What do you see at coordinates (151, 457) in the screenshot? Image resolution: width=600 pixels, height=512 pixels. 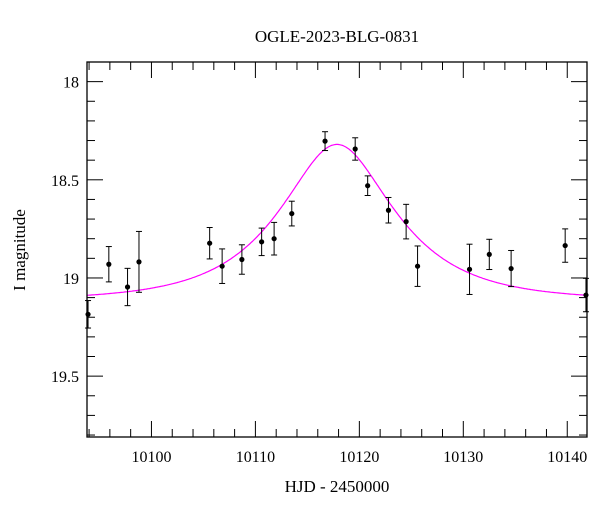 I see `x-tick-label: 10100` at bounding box center [151, 457].